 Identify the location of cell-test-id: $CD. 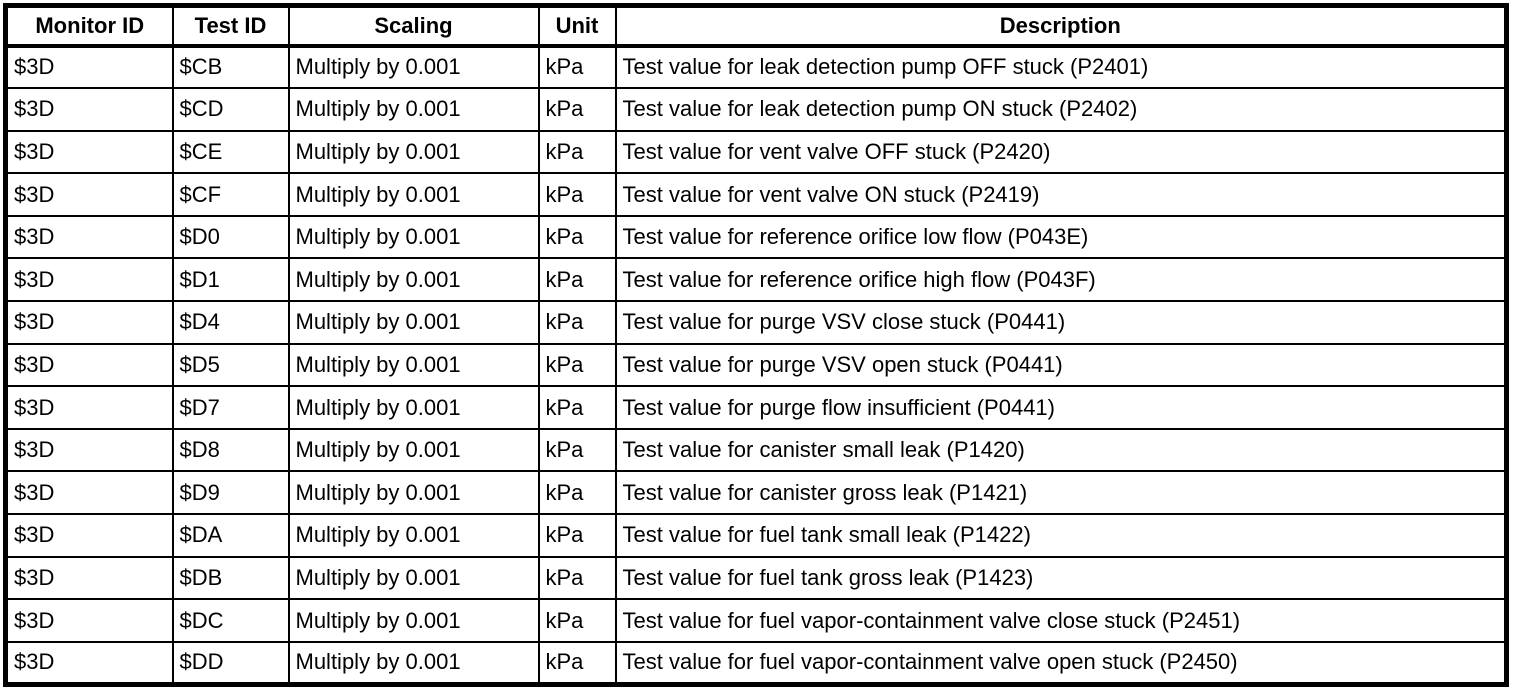
(230, 109).